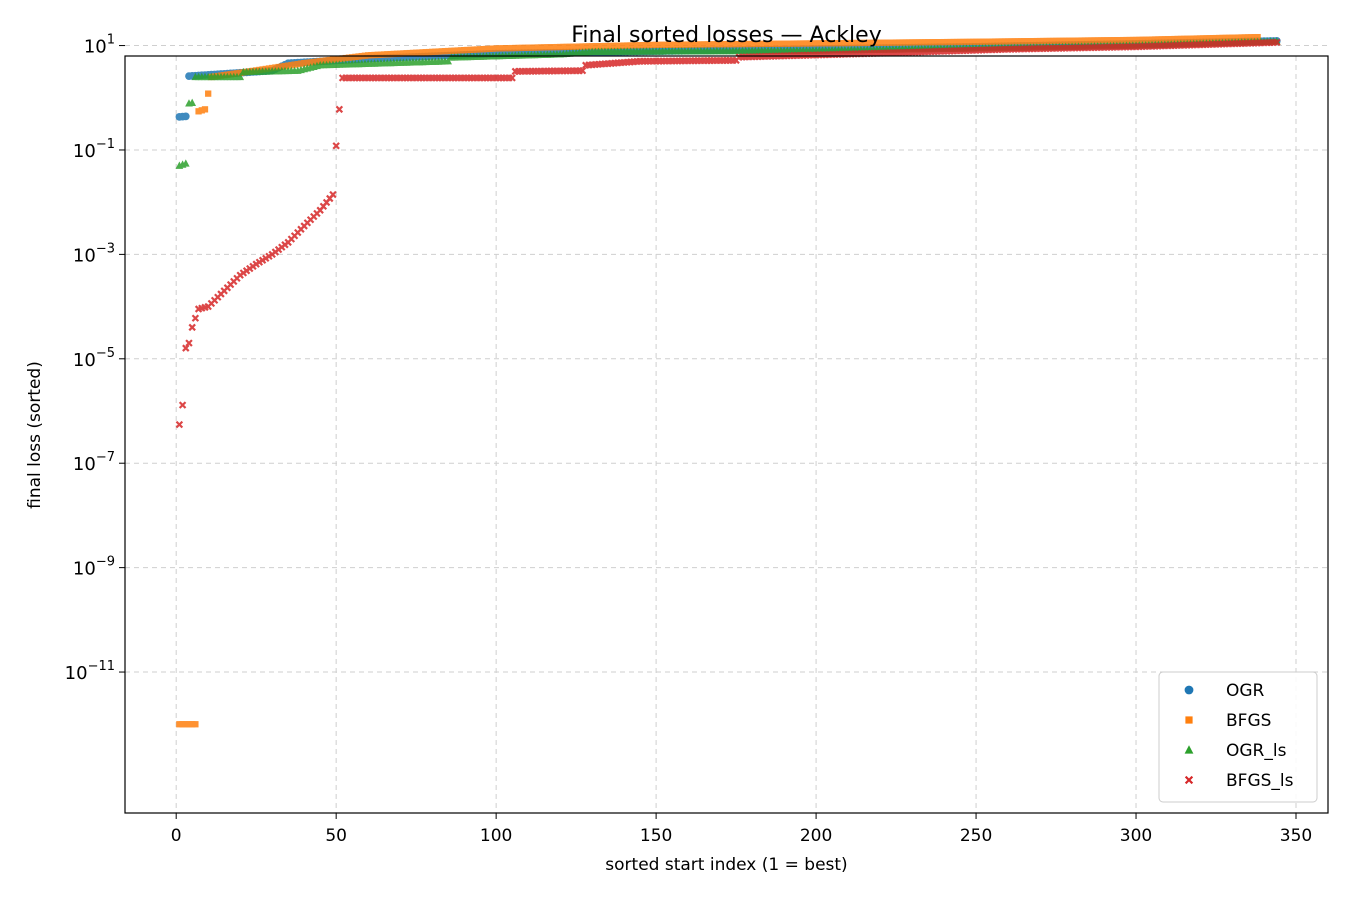  Describe the element at coordinates (1256, 751) in the screenshot. I see `legend-label: OGR_ls` at that location.